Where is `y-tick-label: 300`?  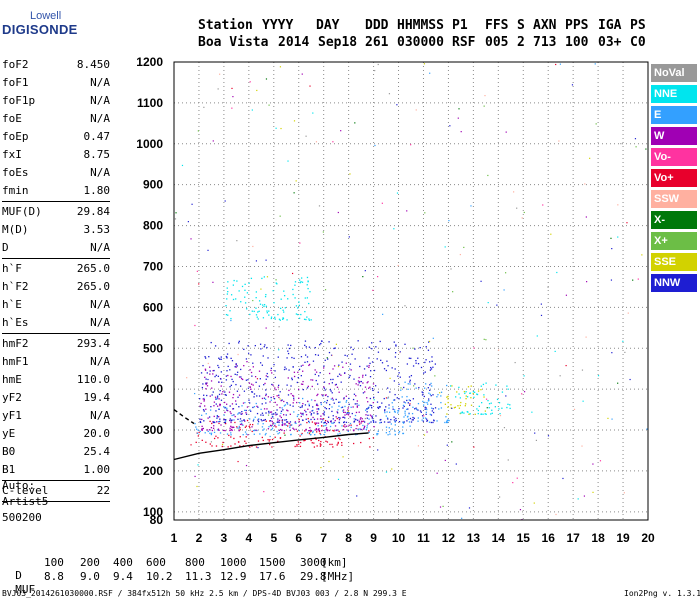
y-tick-label: 300 is located at coordinates (153, 430).